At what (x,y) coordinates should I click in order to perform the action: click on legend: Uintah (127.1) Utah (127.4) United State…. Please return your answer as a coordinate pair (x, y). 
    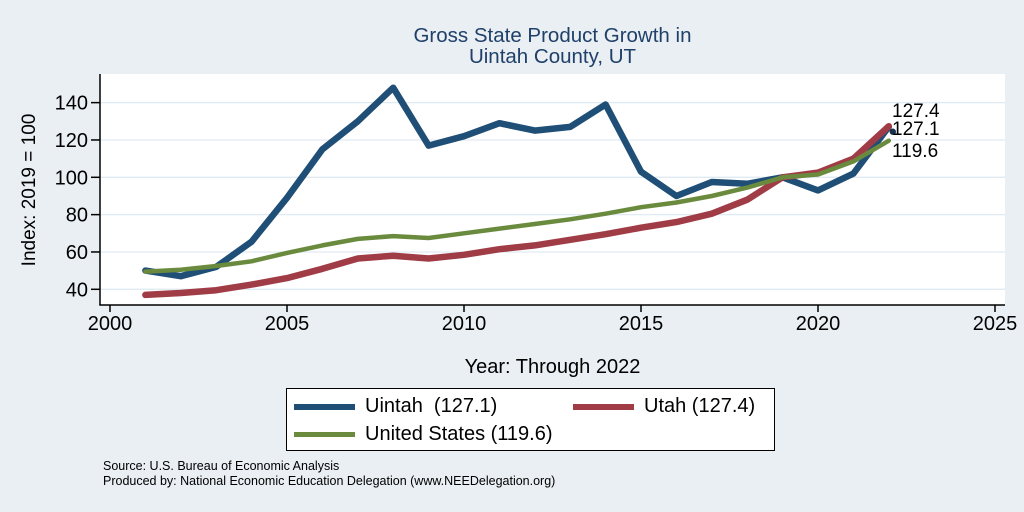
    Looking at the image, I should click on (530, 419).